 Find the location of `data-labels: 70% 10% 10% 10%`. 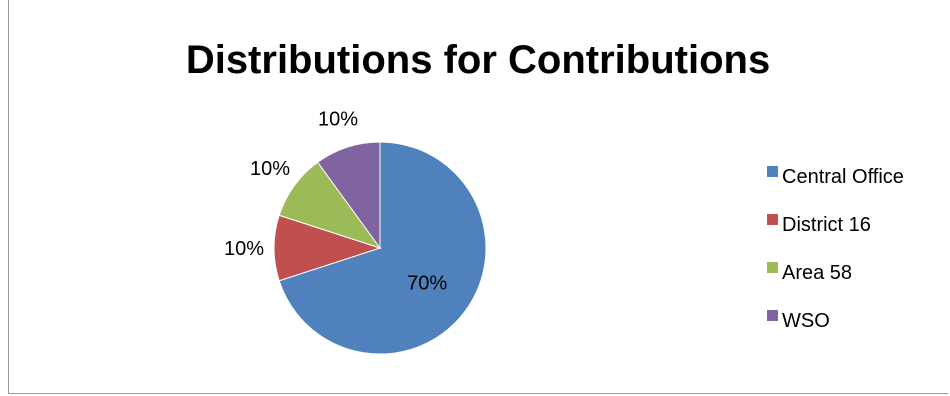

data-labels: 70% 10% 10% 10% is located at coordinates (335, 202).